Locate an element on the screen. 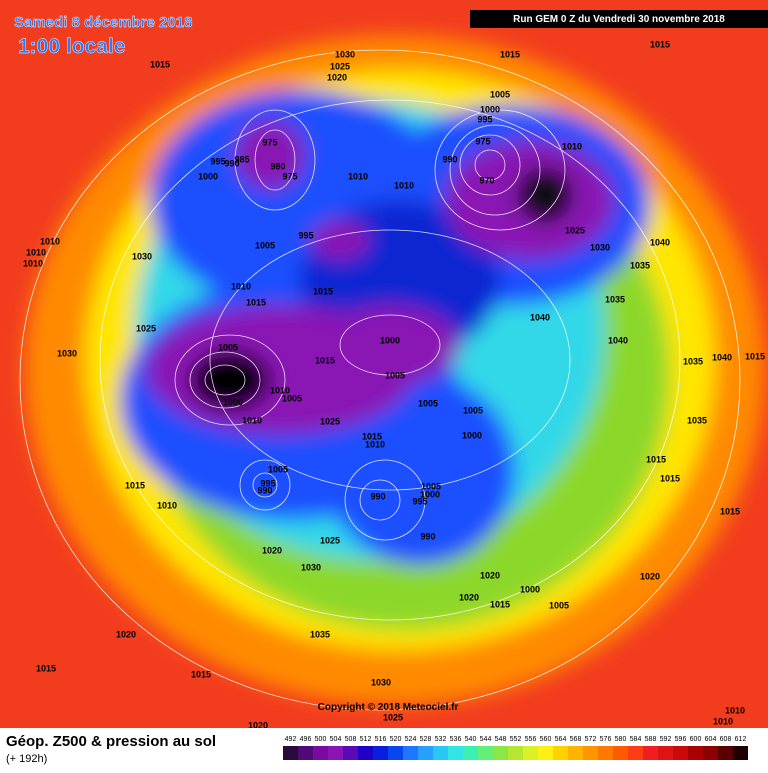 Image resolution: width=768 pixels, height=773 pixels. scale-label: 536 is located at coordinates (456, 739).